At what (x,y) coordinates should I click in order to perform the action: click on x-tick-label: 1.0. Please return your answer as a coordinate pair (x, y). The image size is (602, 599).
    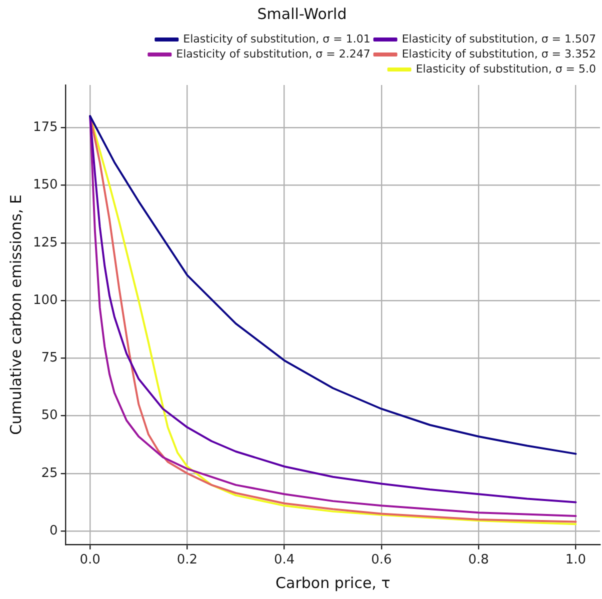
    Looking at the image, I should click on (575, 560).